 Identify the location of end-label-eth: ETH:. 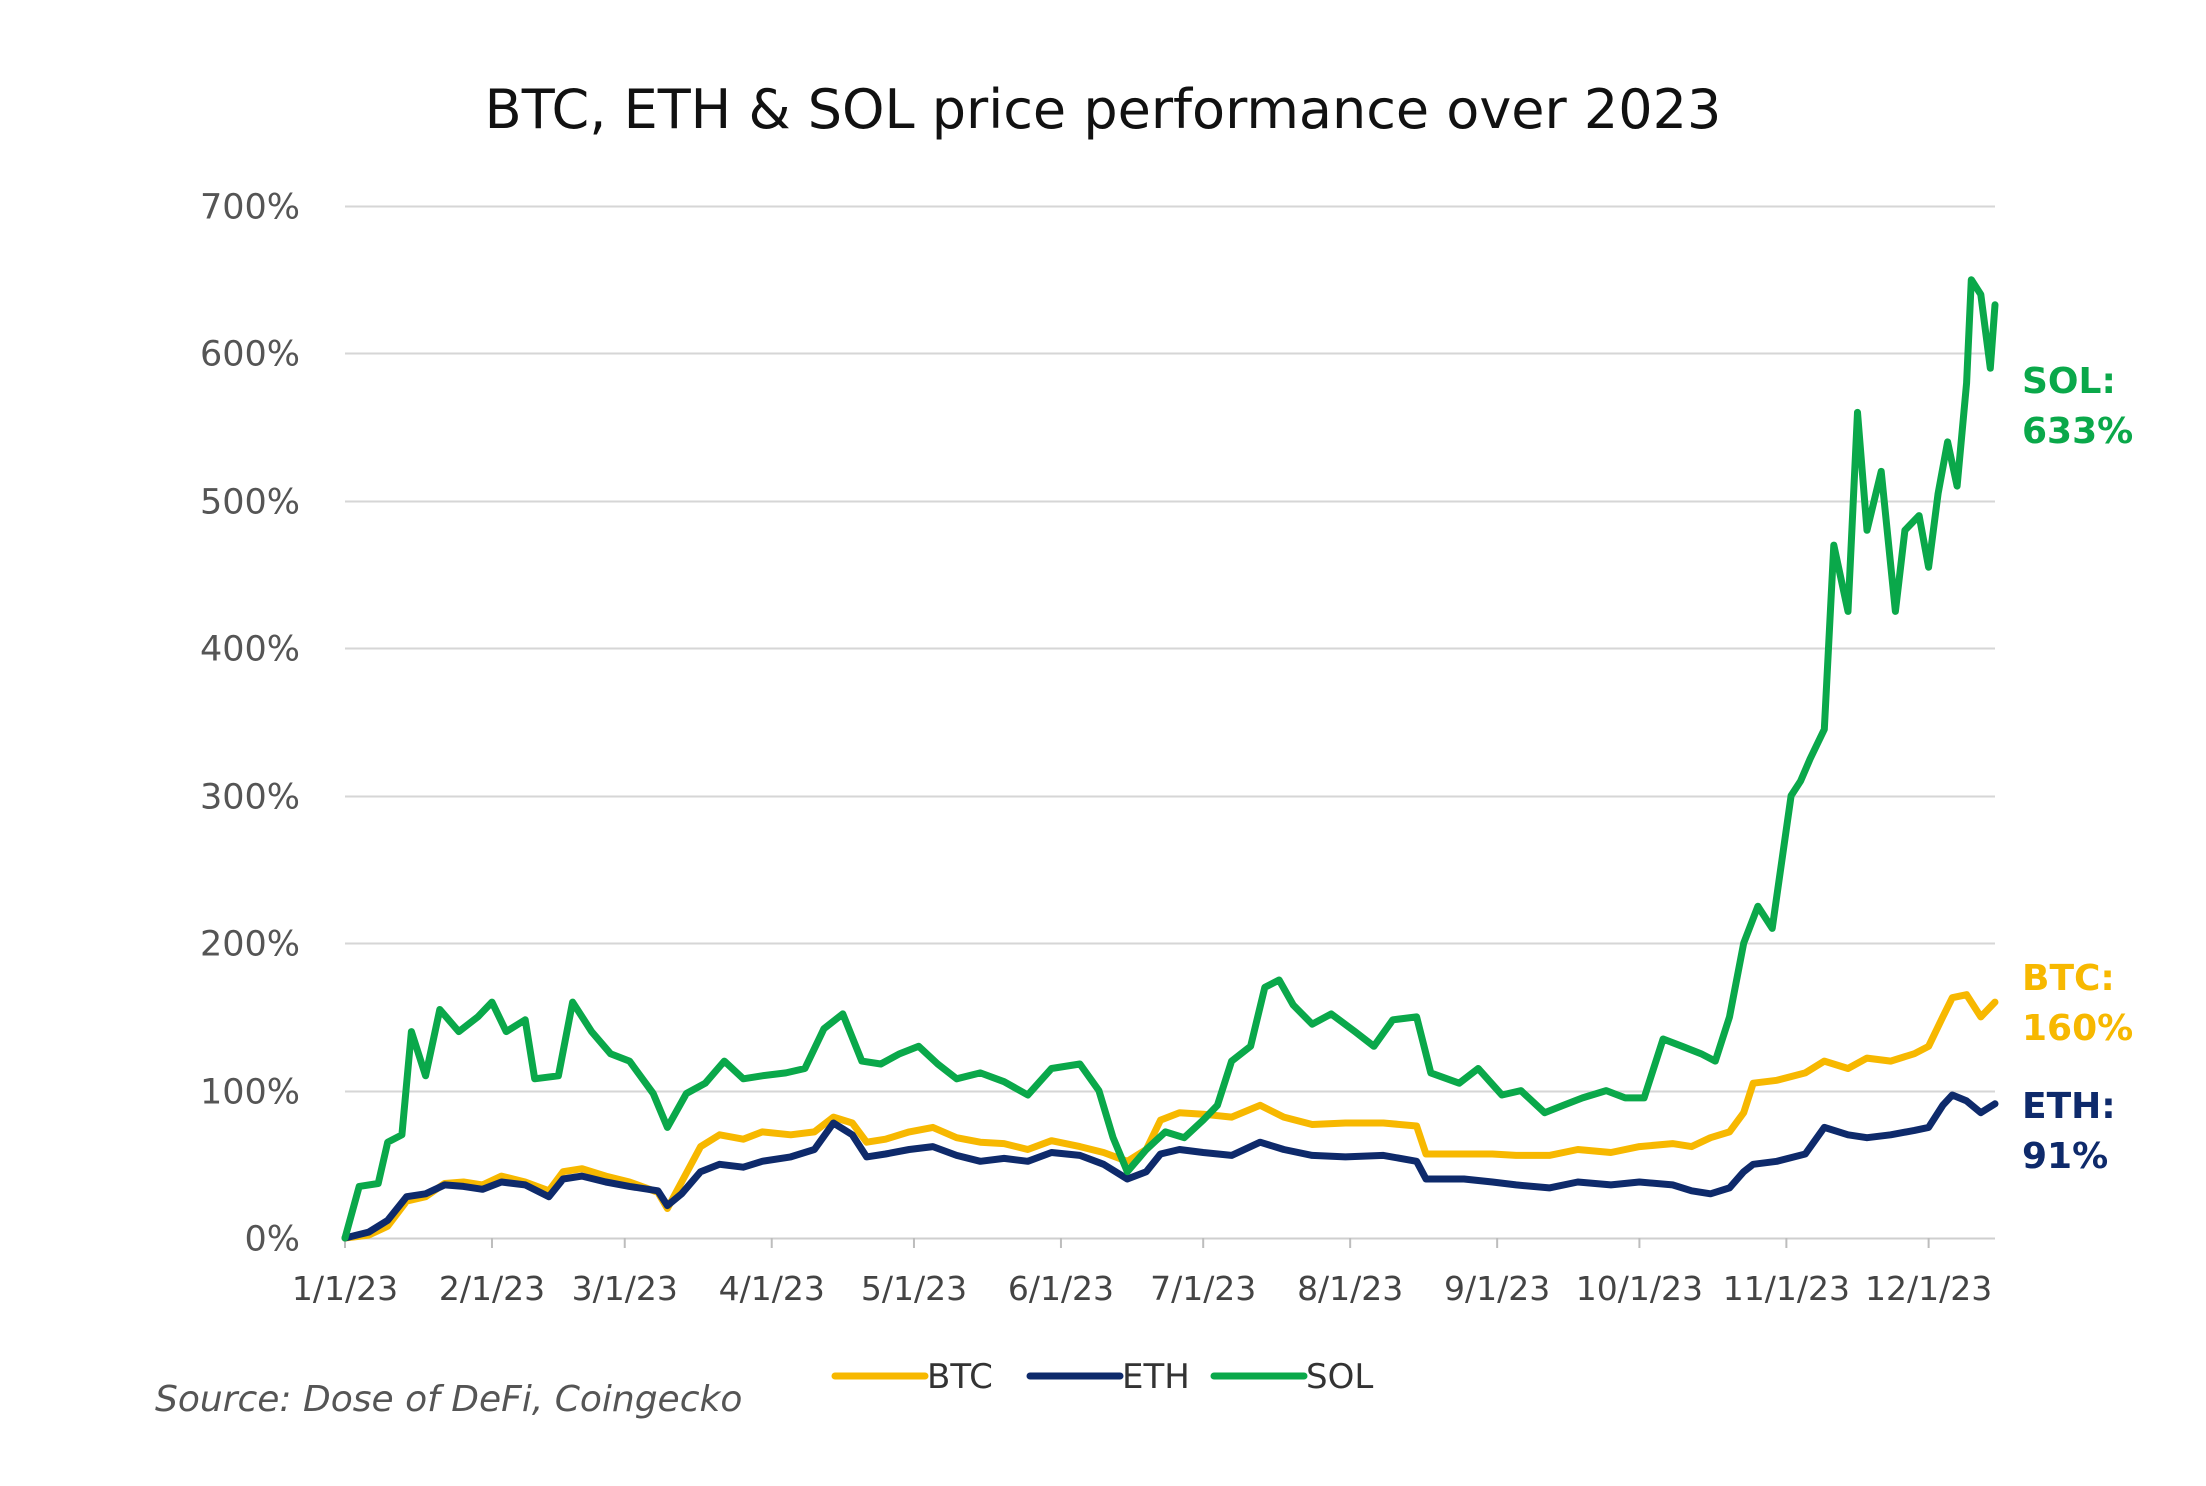
(2069, 1106).